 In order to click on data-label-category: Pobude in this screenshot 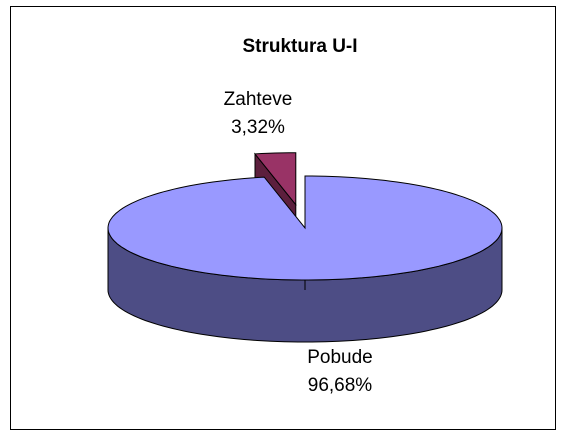, I will do `click(340, 357)`.